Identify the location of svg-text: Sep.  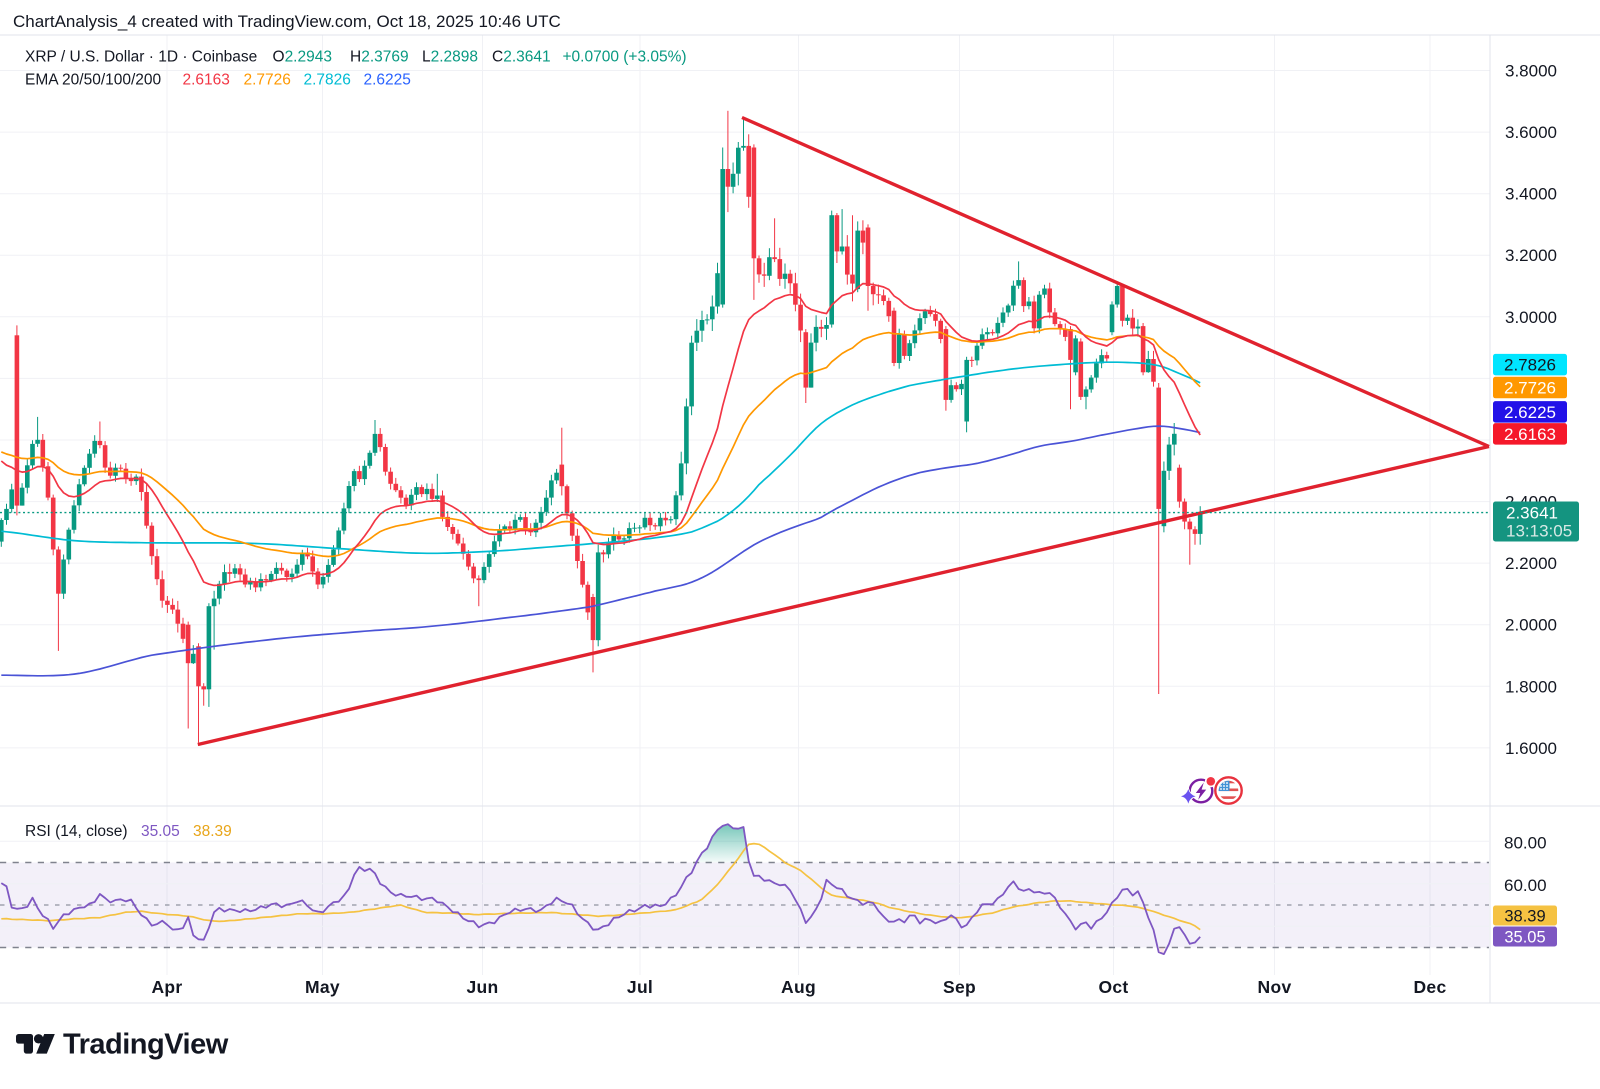
(959, 987).